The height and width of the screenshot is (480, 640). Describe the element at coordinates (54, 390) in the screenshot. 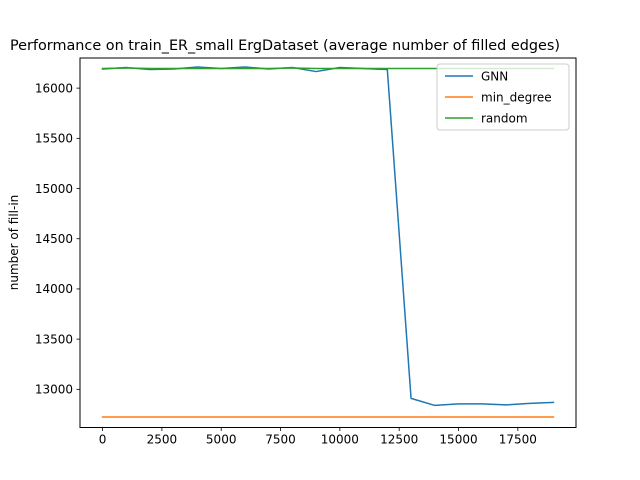

I see `y-tick-label: 13000` at that location.